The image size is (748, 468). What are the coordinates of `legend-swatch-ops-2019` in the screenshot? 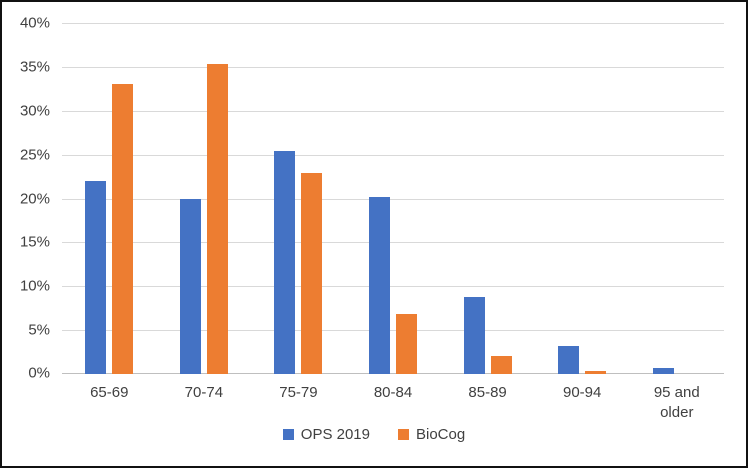 It's located at (288, 434).